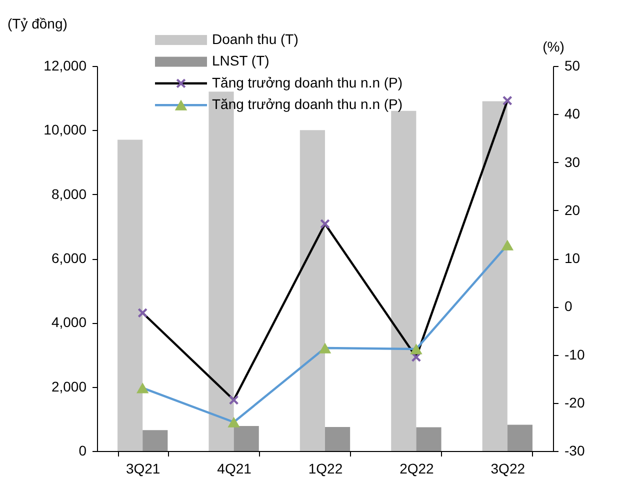 The image size is (622, 479). I want to click on y2-axis-title: (%), so click(553, 46).